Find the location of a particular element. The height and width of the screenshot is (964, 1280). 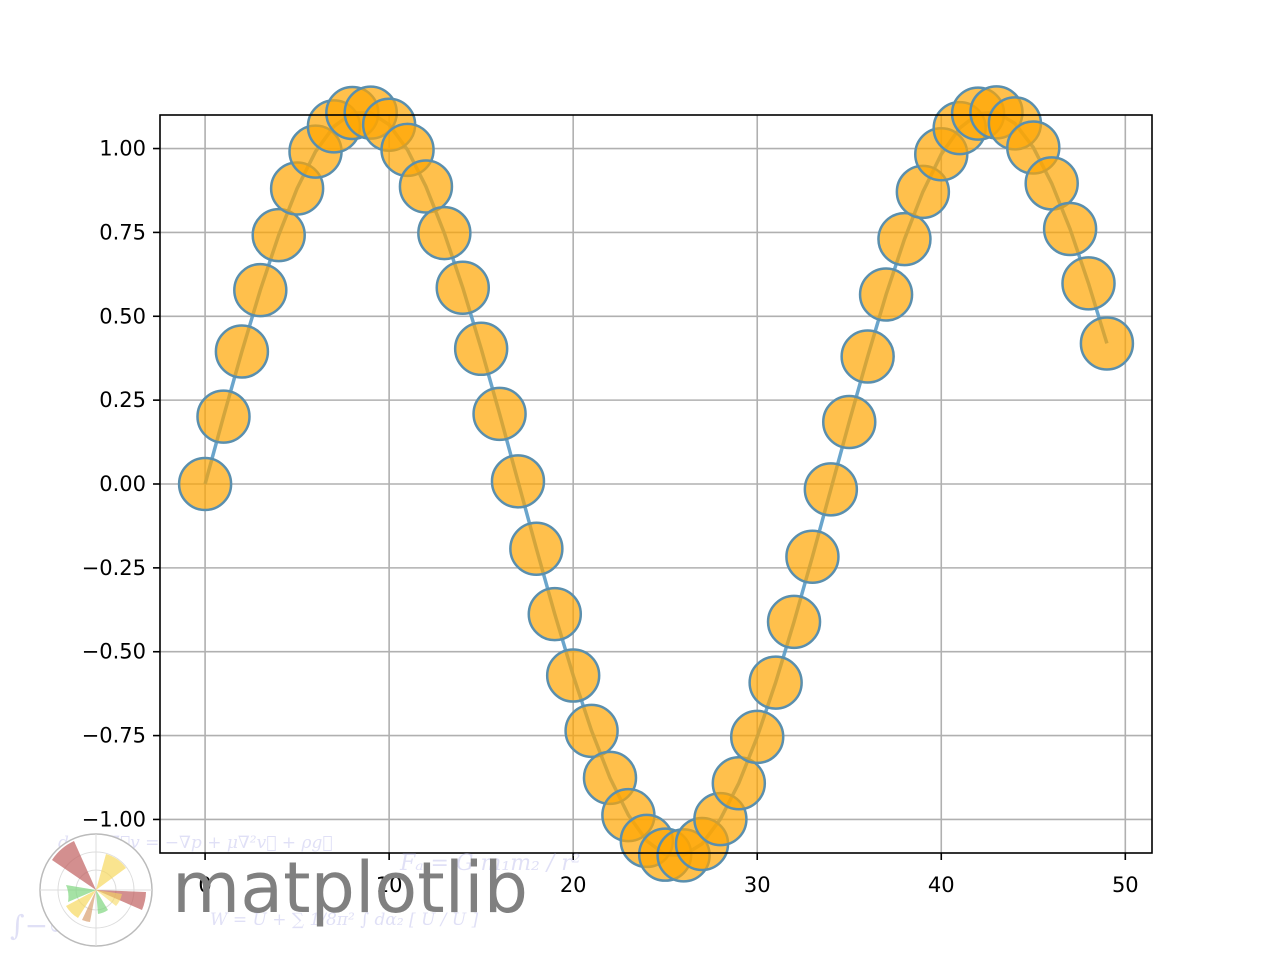

y-tick-label: 0.50 is located at coordinates (122, 316).